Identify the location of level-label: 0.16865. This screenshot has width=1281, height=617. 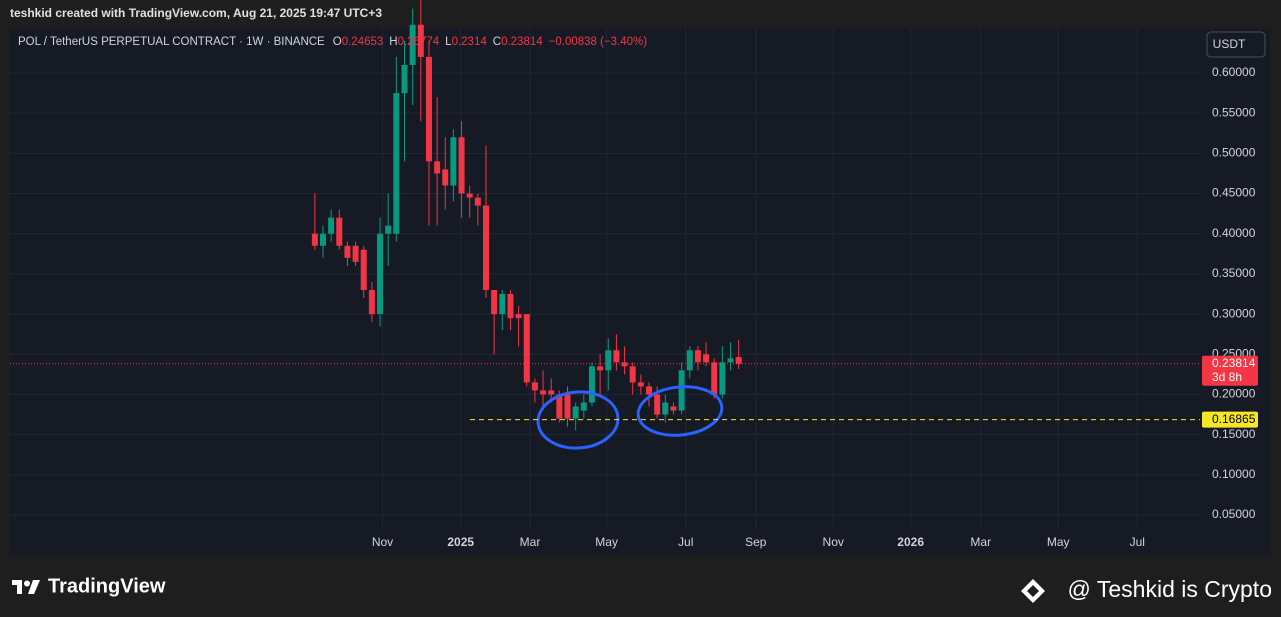
(1234, 419).